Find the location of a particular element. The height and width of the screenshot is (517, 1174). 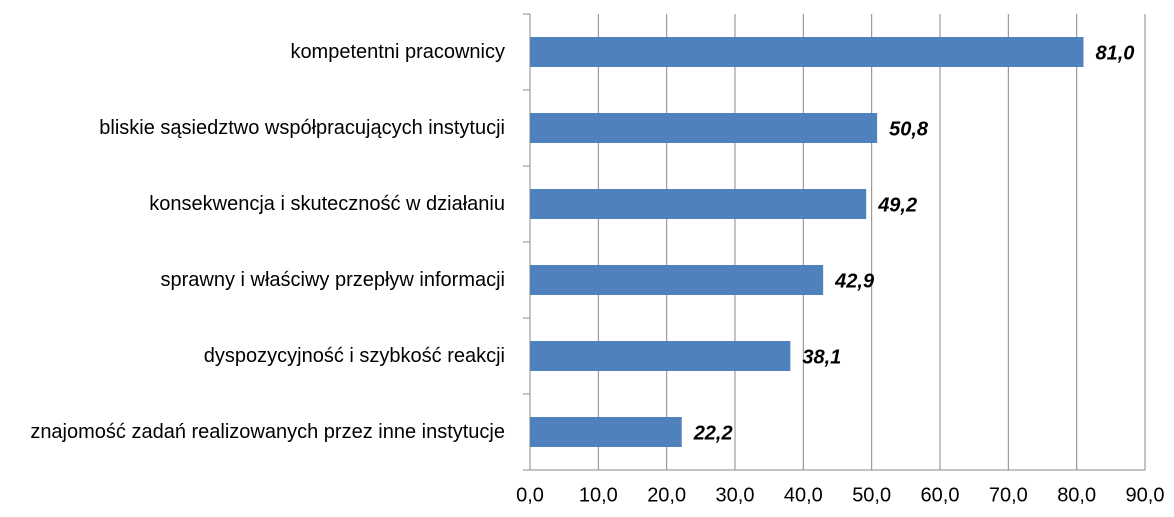

x-tick-label: 80,0 is located at coordinates (1076, 495).